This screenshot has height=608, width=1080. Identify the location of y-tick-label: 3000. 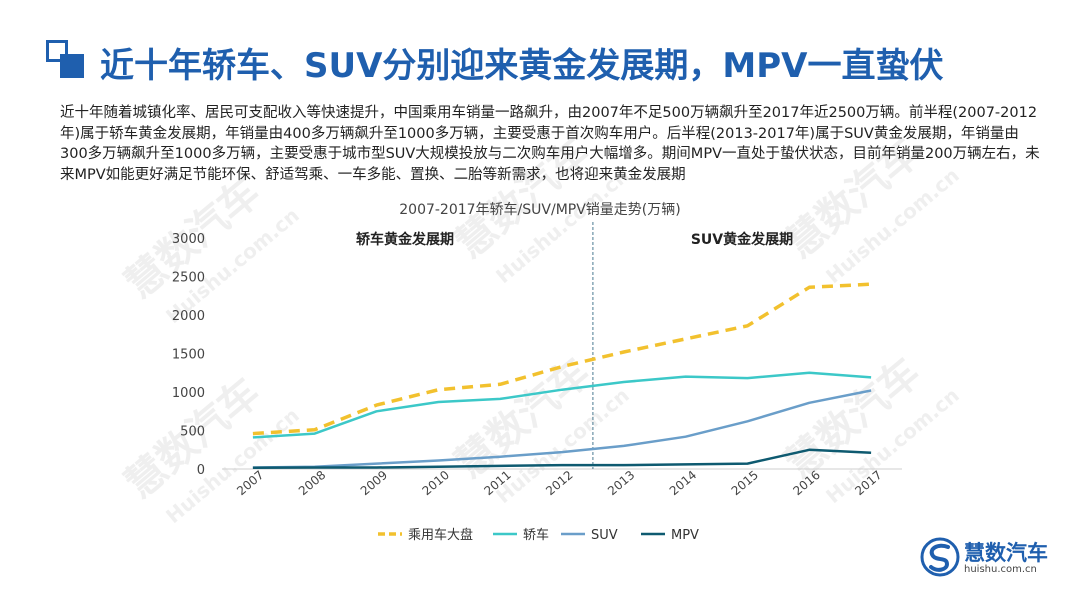
(188, 239).